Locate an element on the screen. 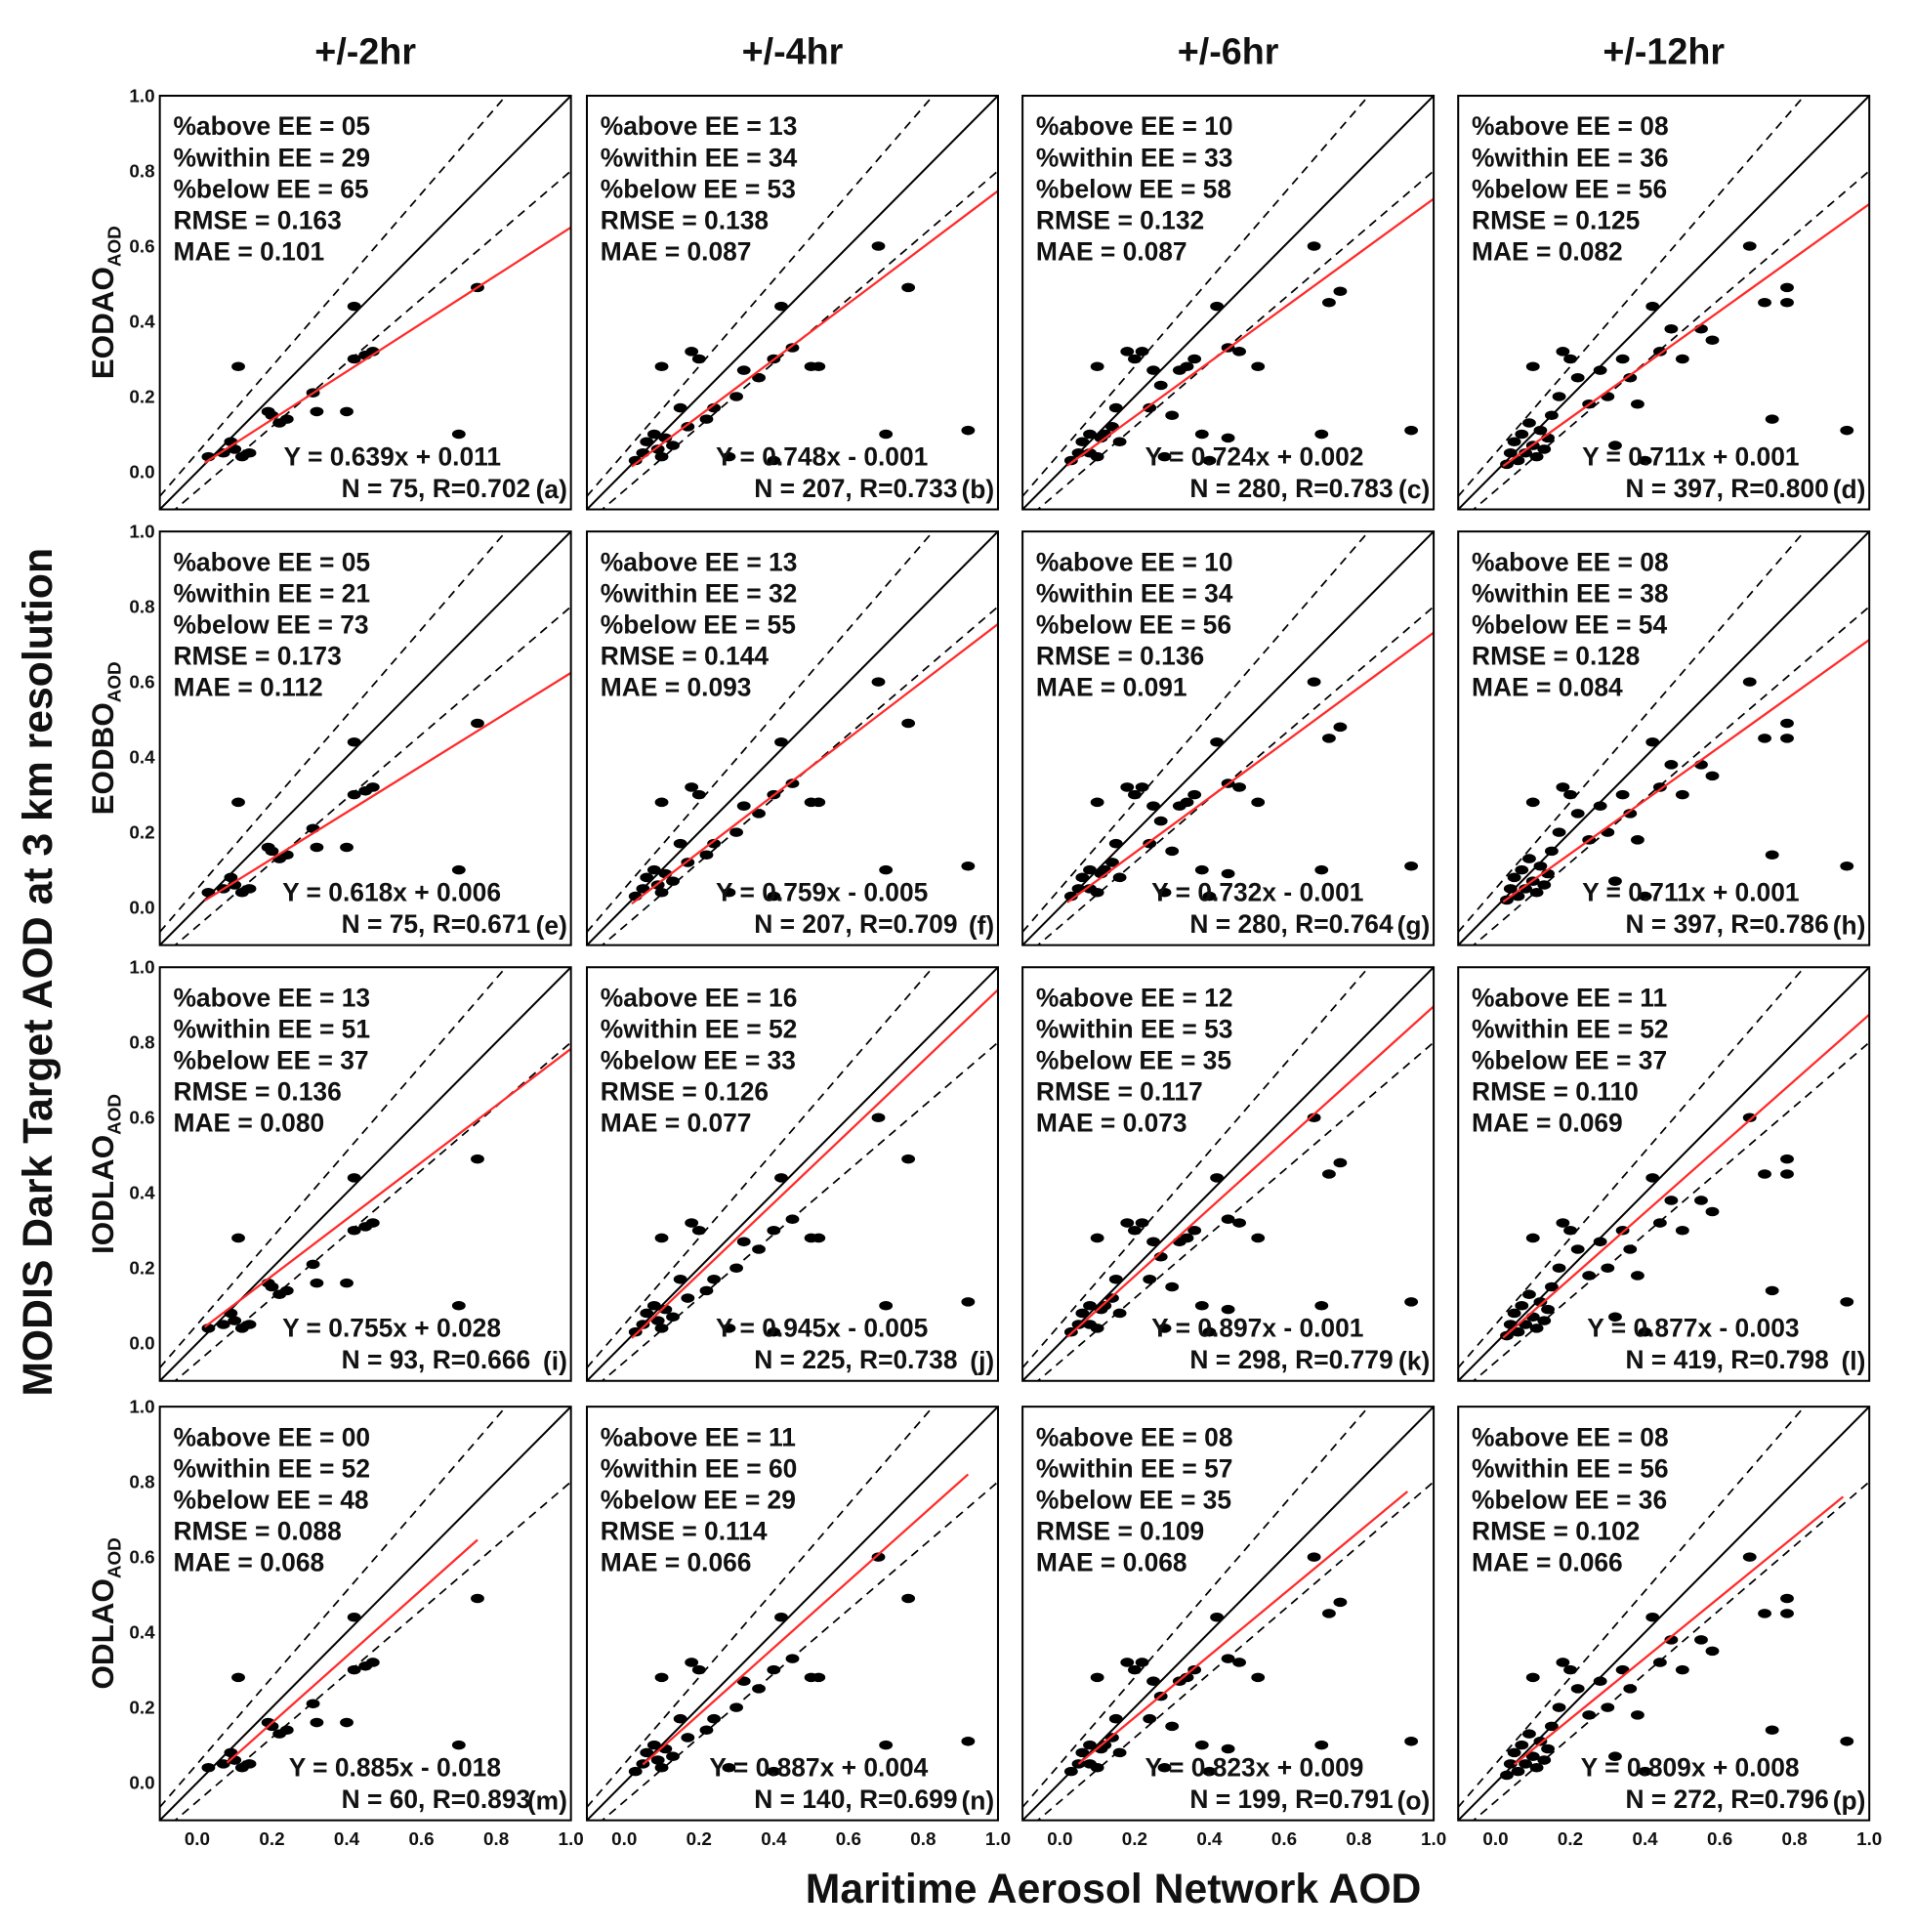 The width and height of the screenshot is (1915, 1932). stat-text: %above EE = 12 is located at coordinates (1134, 997).